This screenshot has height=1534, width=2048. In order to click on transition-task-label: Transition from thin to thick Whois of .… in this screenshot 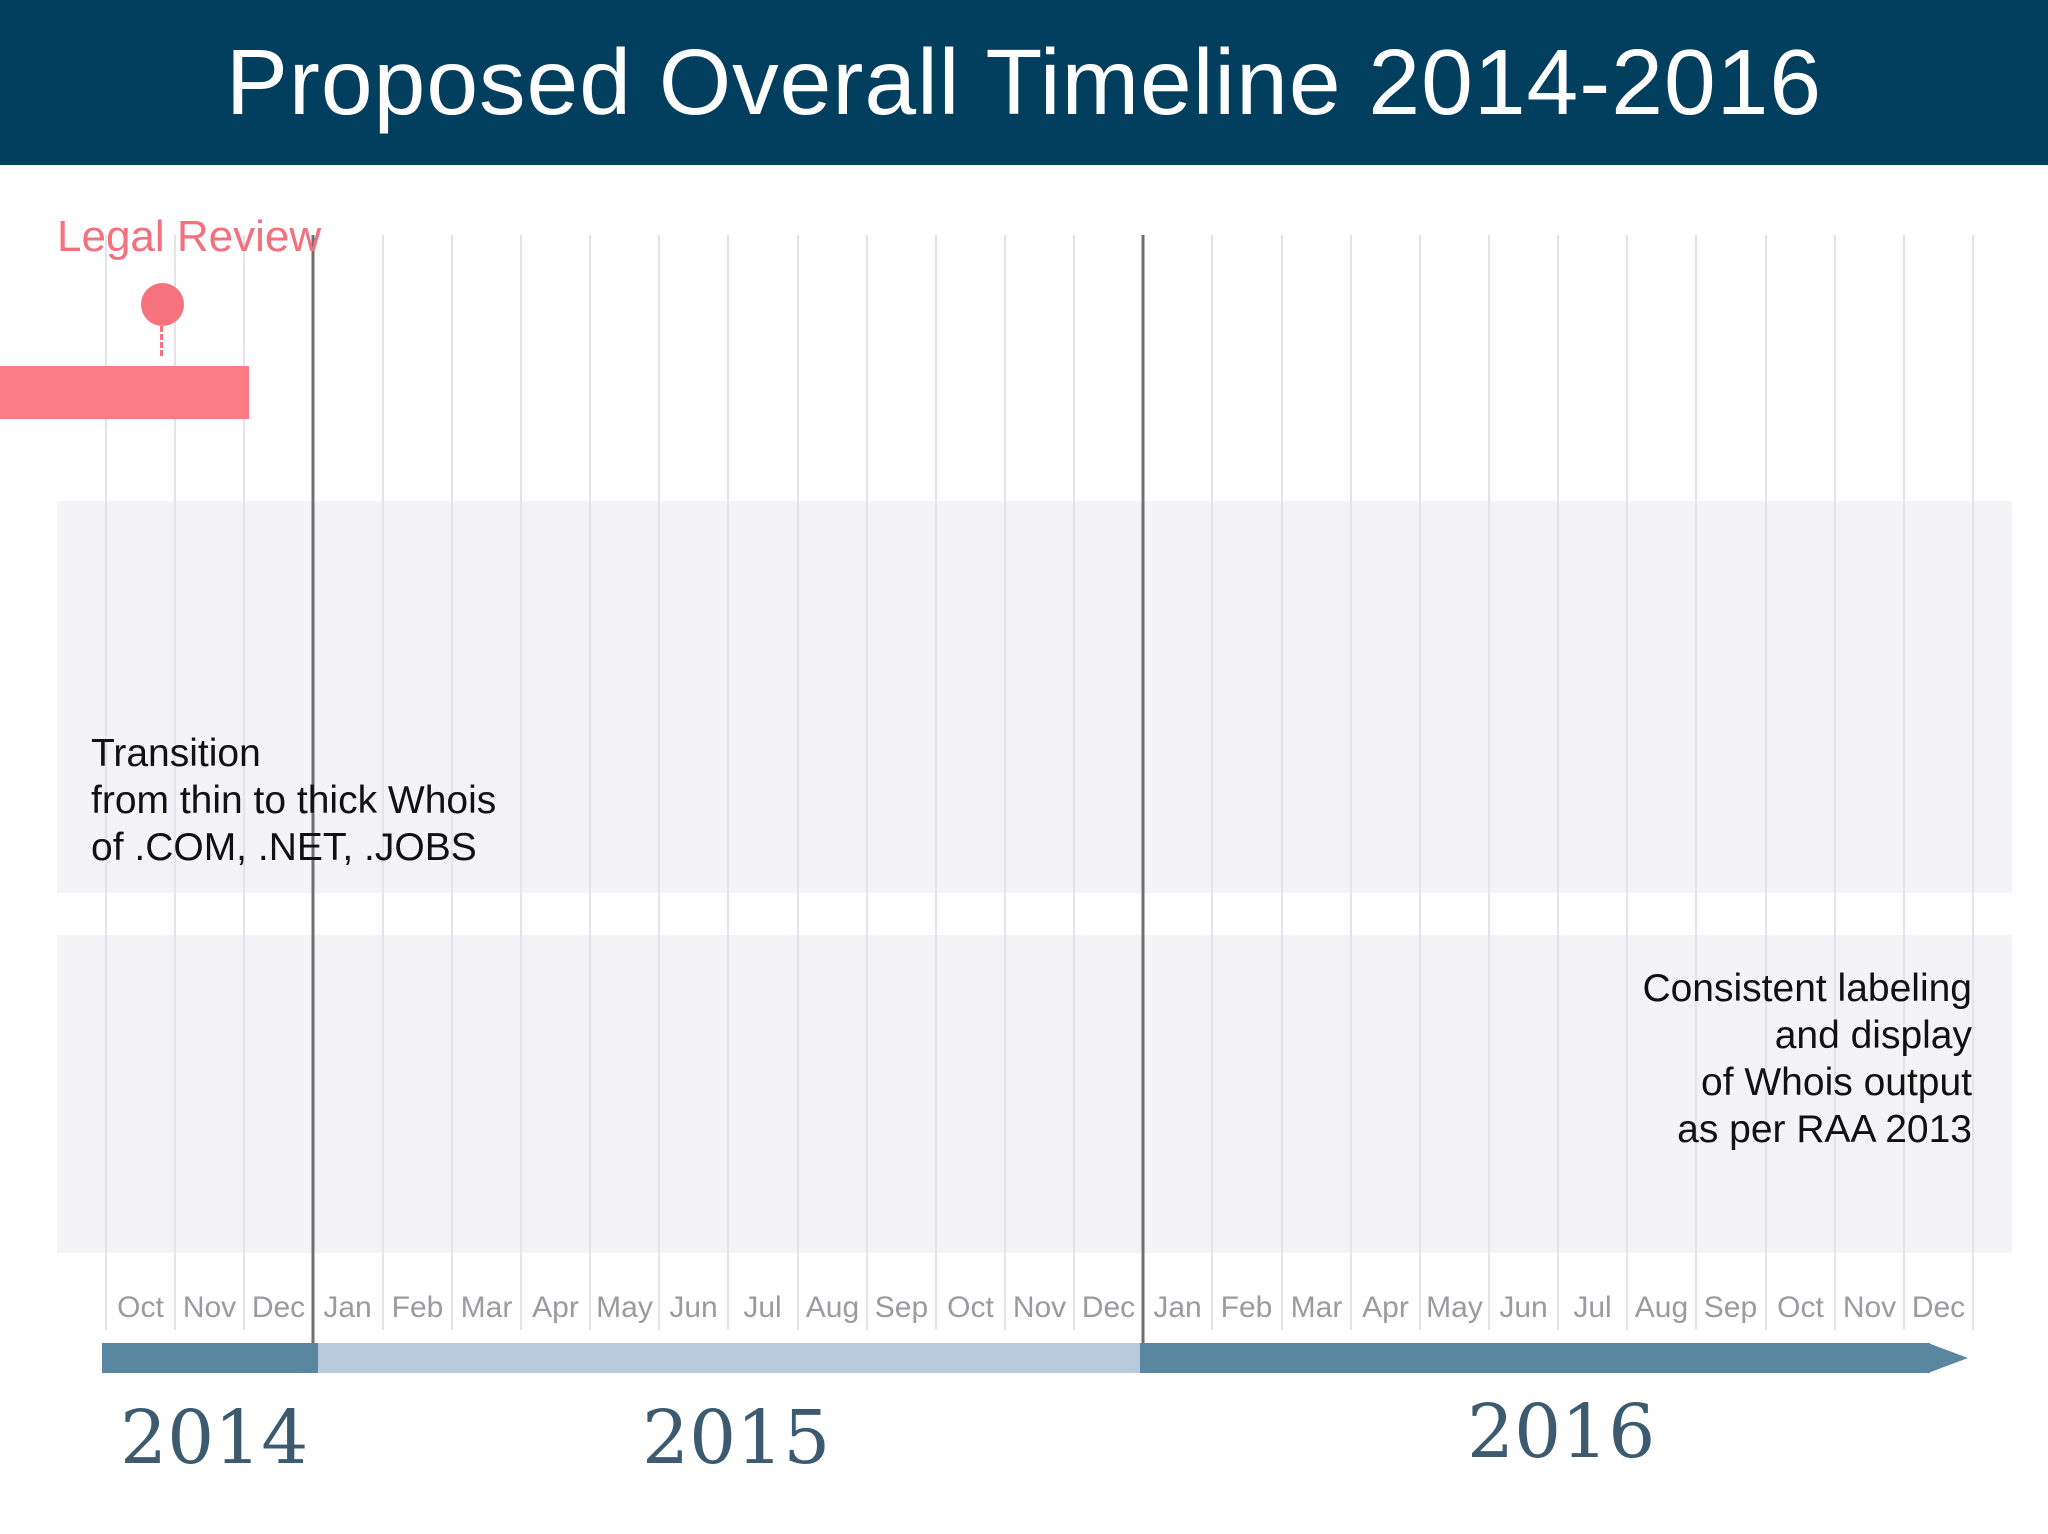, I will do `click(294, 800)`.